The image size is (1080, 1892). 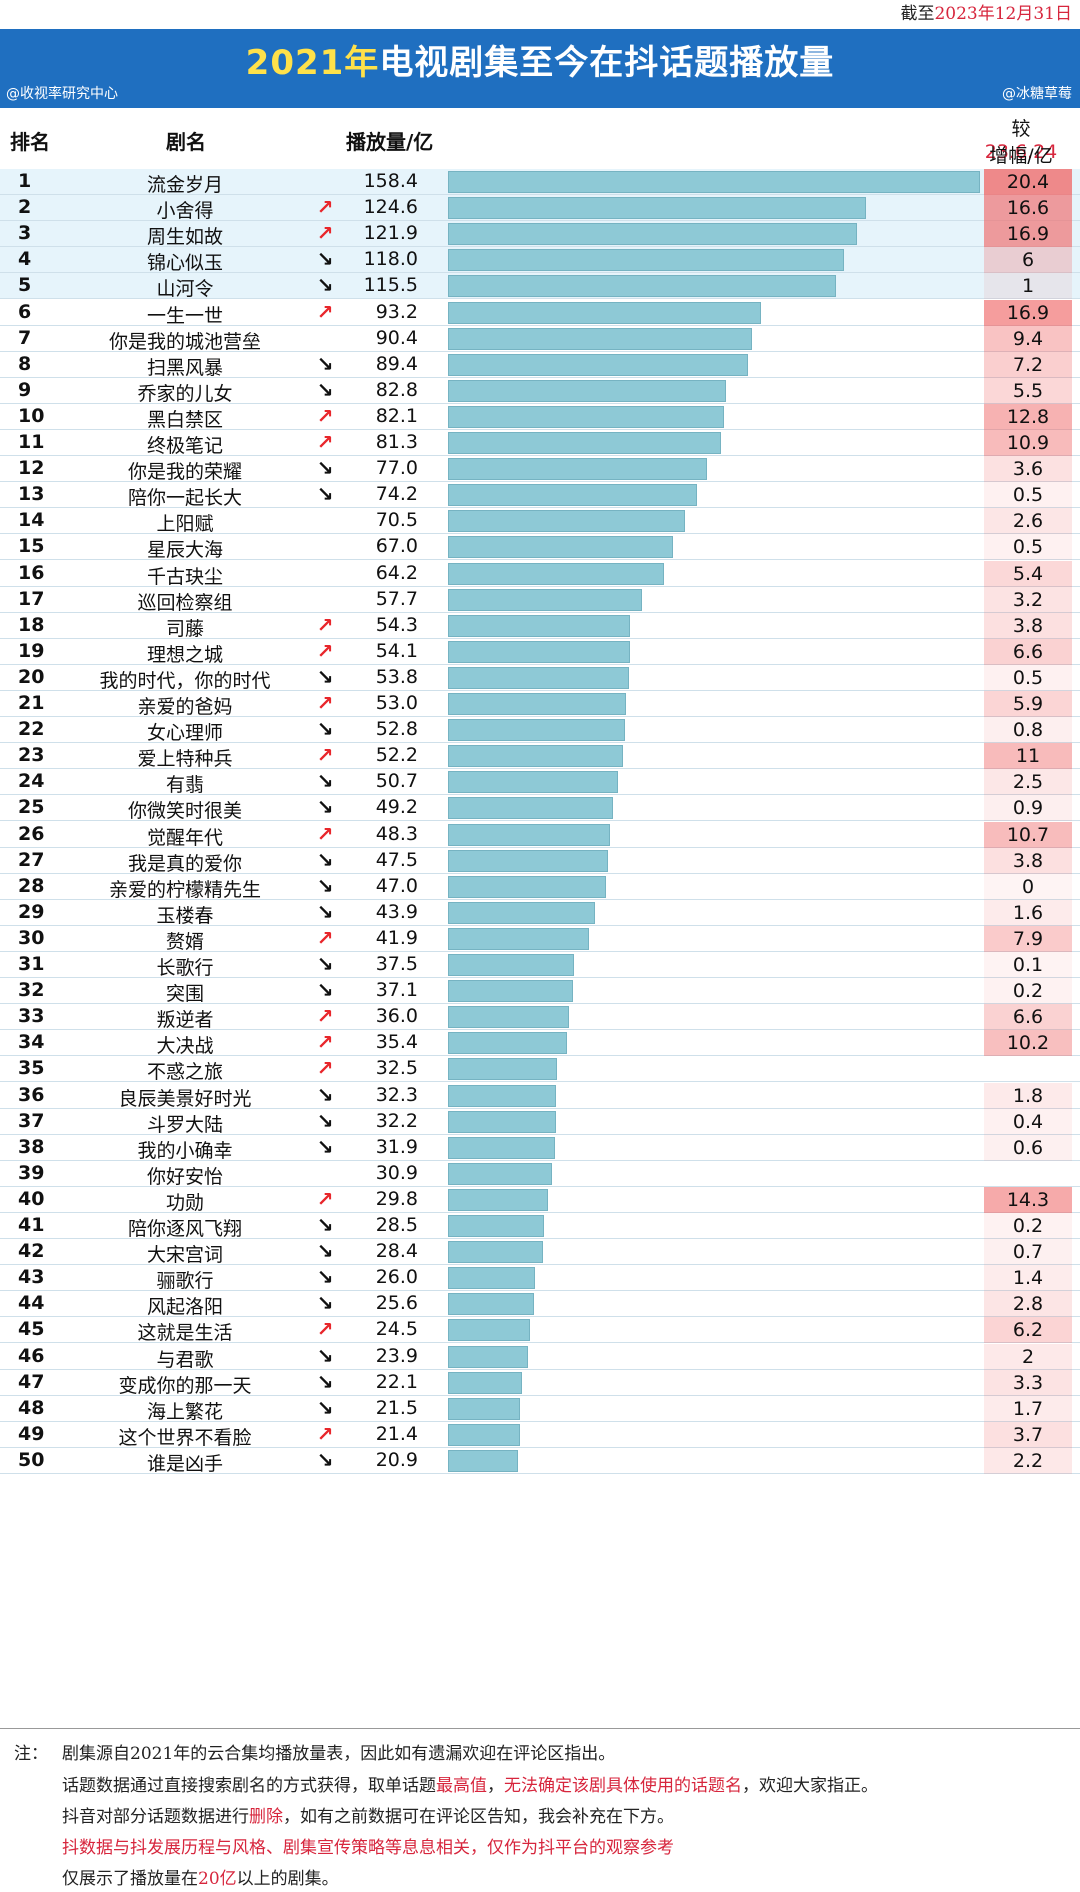 What do you see at coordinates (217, 1879) in the screenshot?
I see `note-5b: 20亿` at bounding box center [217, 1879].